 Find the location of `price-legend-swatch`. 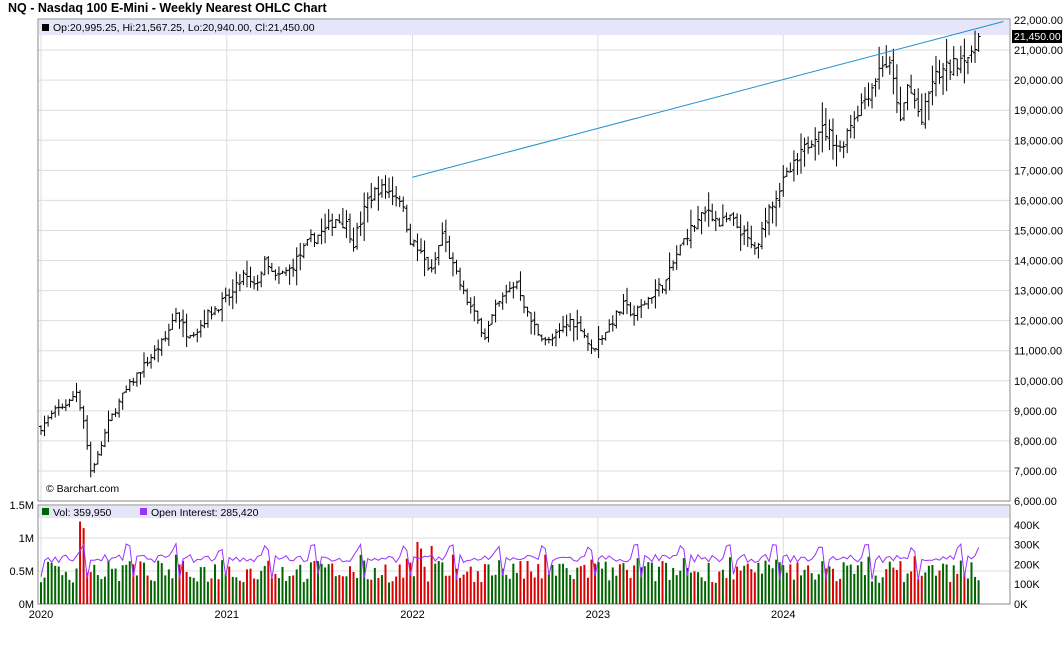

price-legend-swatch is located at coordinates (45, 27).